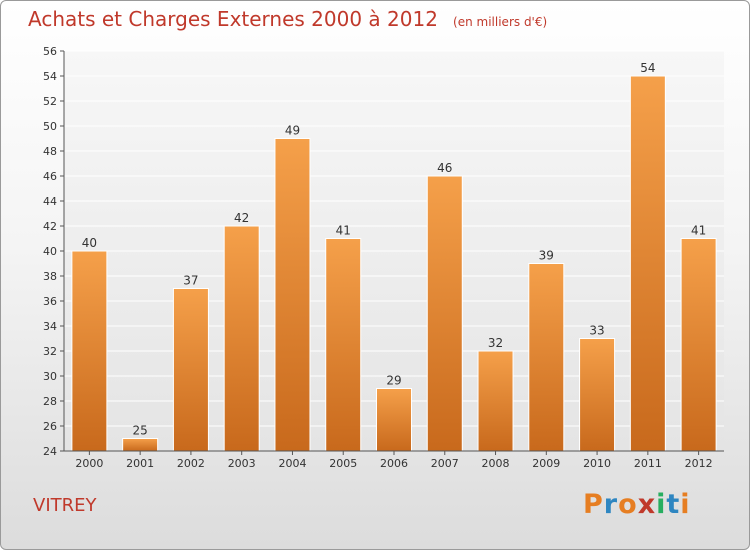 The height and width of the screenshot is (550, 750). Describe the element at coordinates (292, 295) in the screenshot. I see `bar-2004` at that location.